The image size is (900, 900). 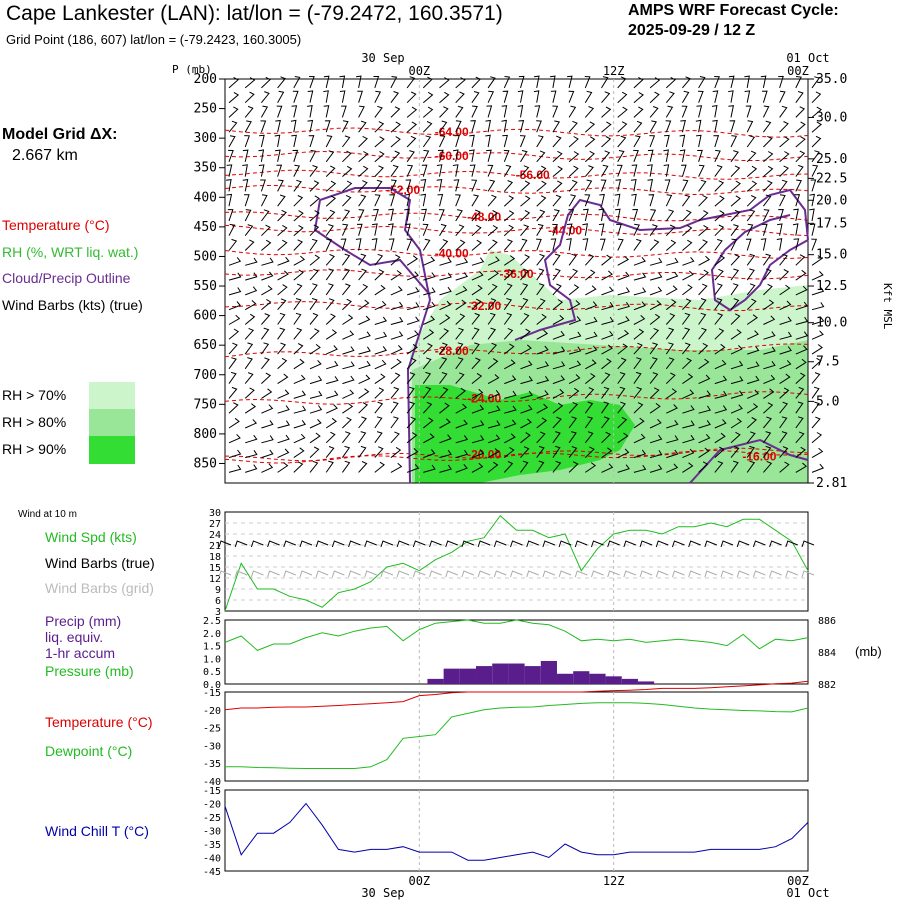 I want to click on height-tick-label: 30.0, so click(x=831, y=117).